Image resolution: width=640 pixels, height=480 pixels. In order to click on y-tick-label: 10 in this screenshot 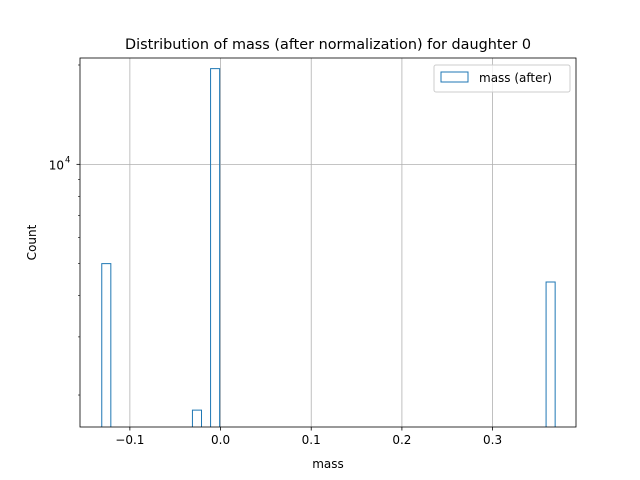, I will do `click(56, 165)`.